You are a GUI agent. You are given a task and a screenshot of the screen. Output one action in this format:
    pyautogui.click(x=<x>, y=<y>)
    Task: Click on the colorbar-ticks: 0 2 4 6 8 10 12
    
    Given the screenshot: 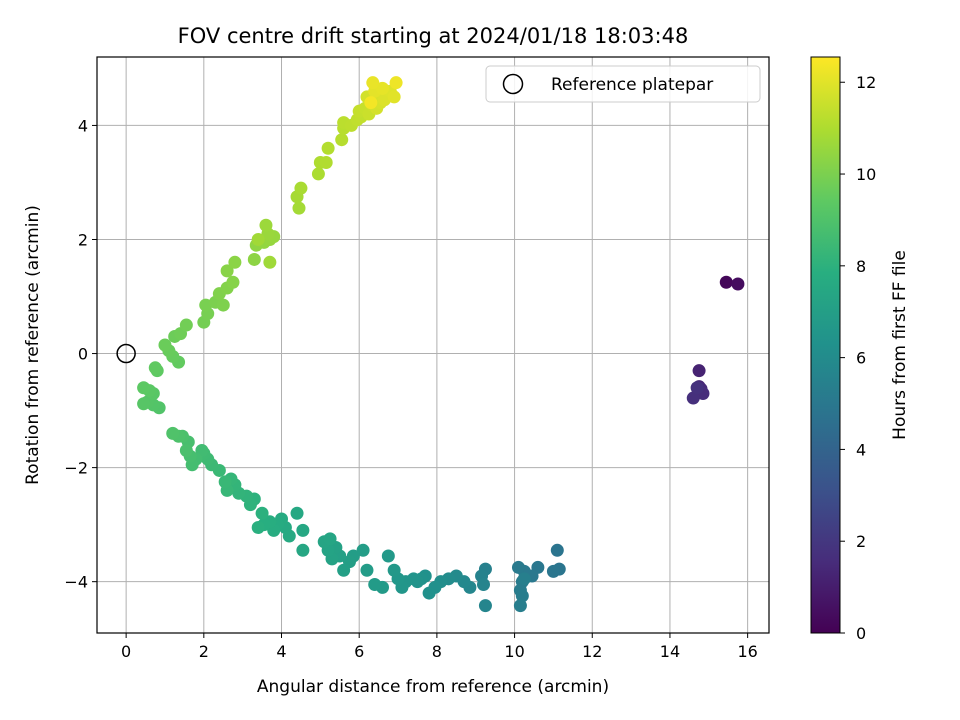 What is the action you would take?
    pyautogui.click(x=858, y=358)
    